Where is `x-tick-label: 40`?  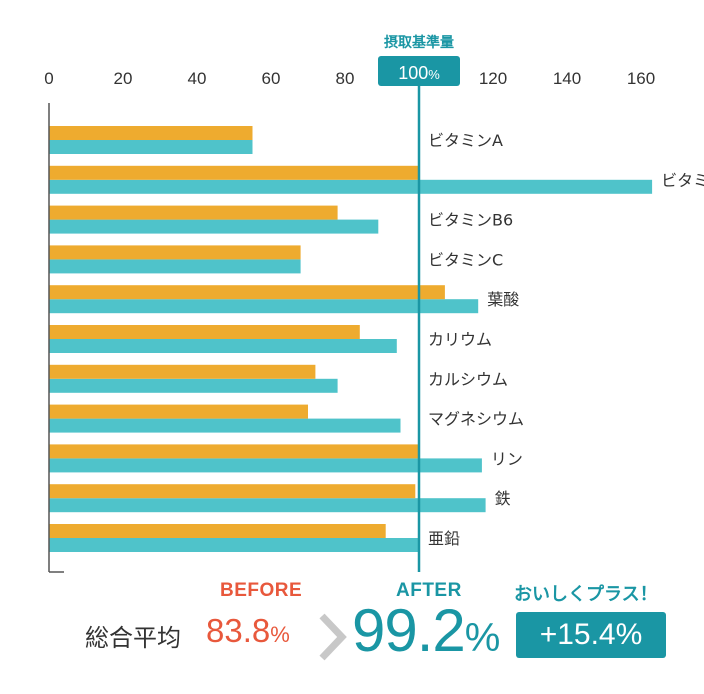 x-tick-label: 40 is located at coordinates (197, 78).